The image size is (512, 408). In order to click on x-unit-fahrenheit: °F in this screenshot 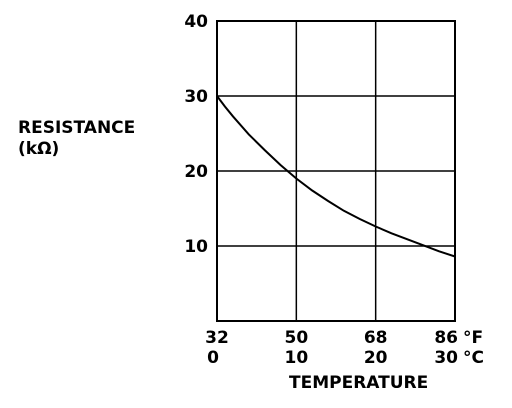, I will do `click(473, 338)`.